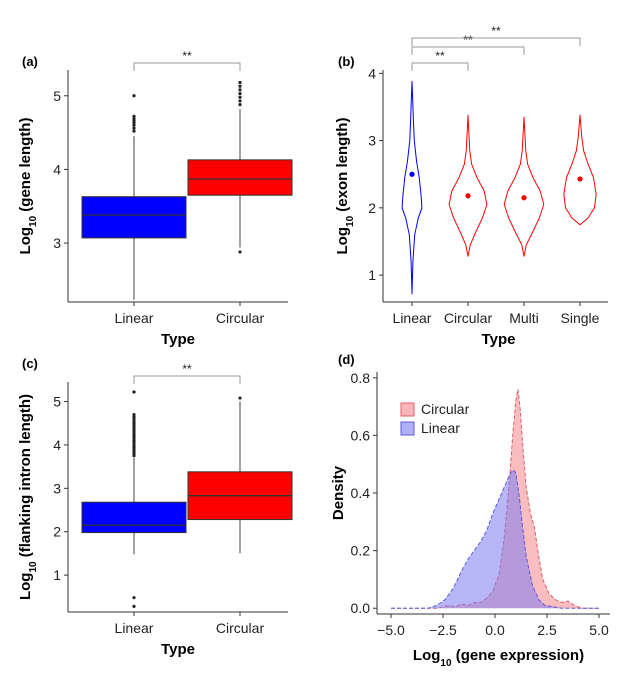 The width and height of the screenshot is (632, 676). What do you see at coordinates (361, 551) in the screenshot?
I see `panel-d-y-tick-label: 0.2` at bounding box center [361, 551].